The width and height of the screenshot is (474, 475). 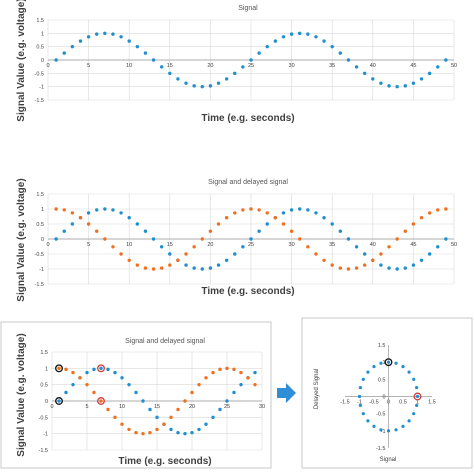 I want to click on x-axis-label: Signal, so click(x=388, y=460).